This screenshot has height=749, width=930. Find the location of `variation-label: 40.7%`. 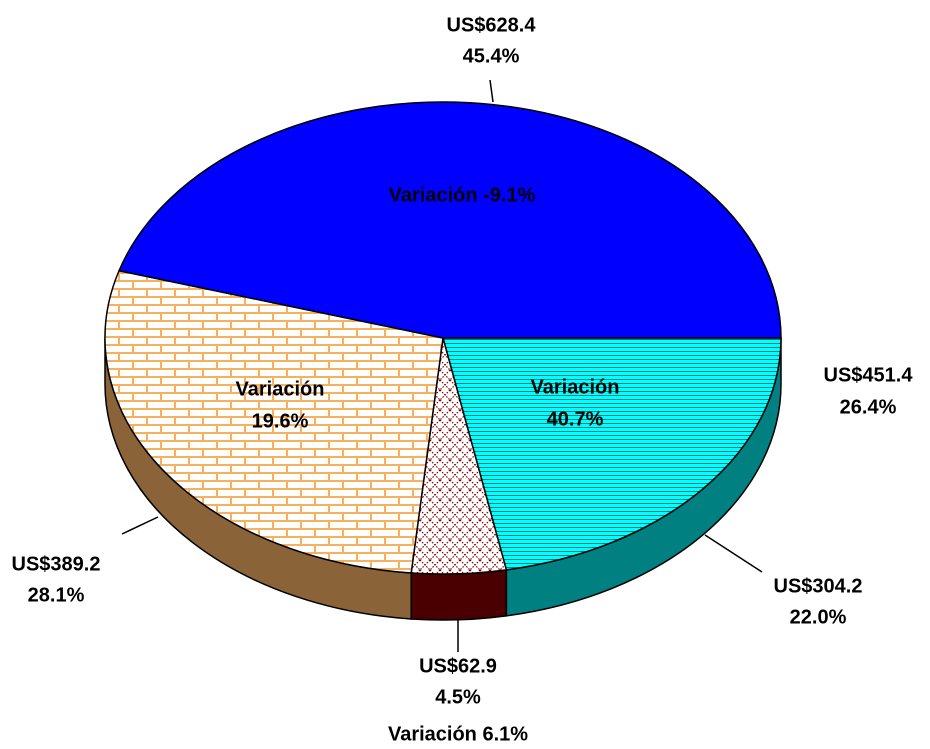

variation-label: 40.7% is located at coordinates (575, 419).